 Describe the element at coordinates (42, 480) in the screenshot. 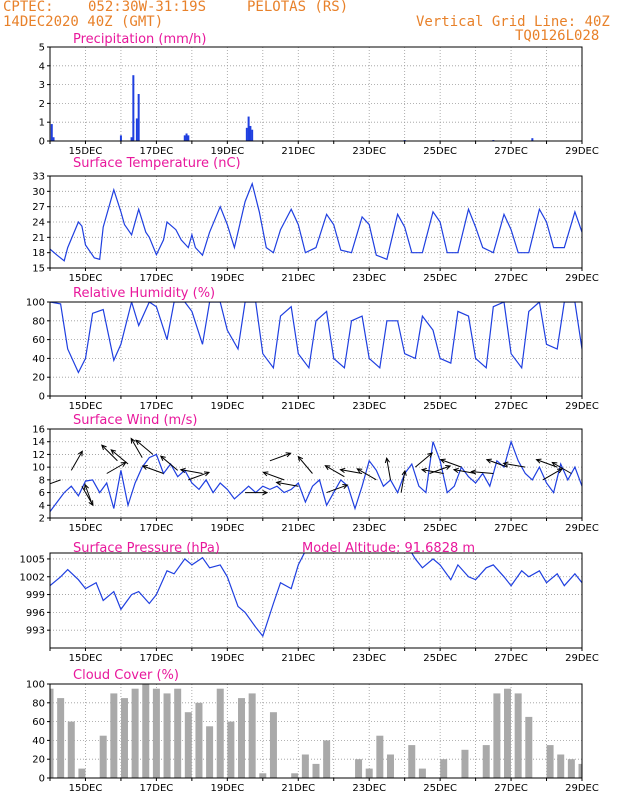

I see `y-tick-label: 8` at that location.